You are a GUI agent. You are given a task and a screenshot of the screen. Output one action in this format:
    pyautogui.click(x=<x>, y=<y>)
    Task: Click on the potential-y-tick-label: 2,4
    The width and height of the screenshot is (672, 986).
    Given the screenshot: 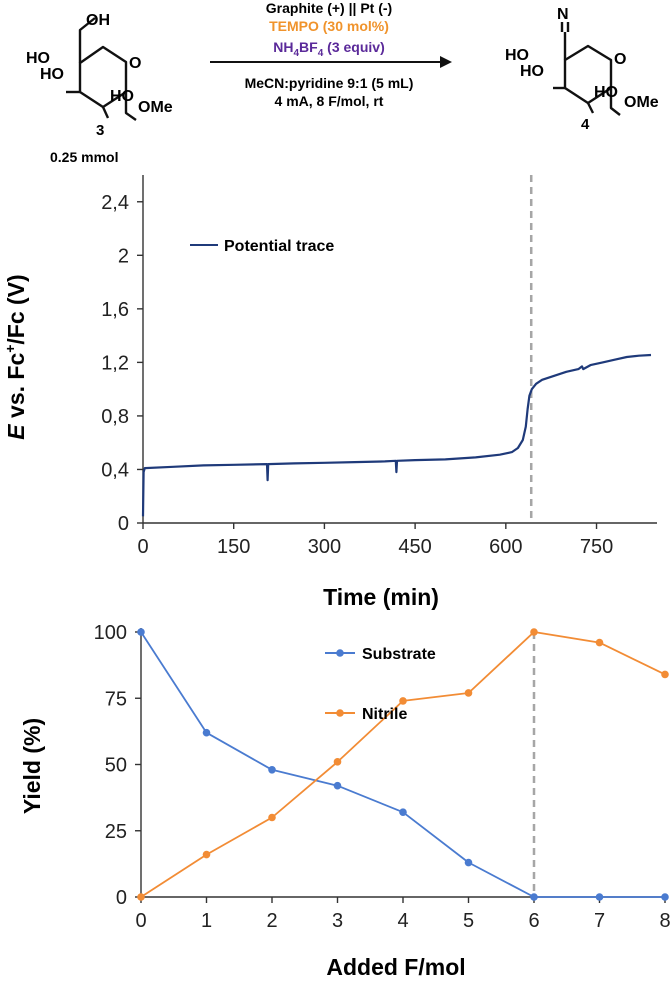 What is the action you would take?
    pyautogui.click(x=115, y=203)
    